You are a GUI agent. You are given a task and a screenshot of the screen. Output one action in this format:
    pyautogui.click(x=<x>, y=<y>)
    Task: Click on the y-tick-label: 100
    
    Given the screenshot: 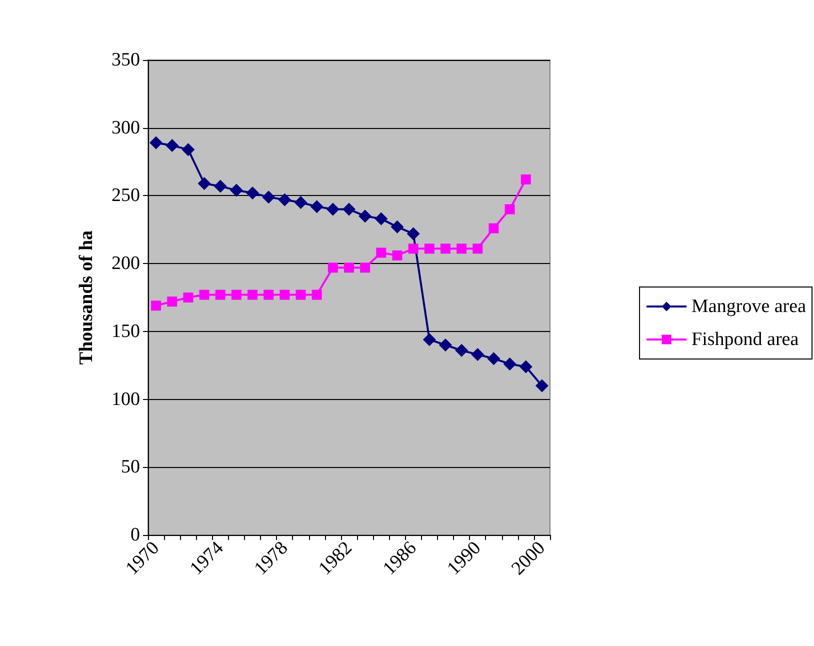 What is the action you would take?
    pyautogui.click(x=126, y=399)
    